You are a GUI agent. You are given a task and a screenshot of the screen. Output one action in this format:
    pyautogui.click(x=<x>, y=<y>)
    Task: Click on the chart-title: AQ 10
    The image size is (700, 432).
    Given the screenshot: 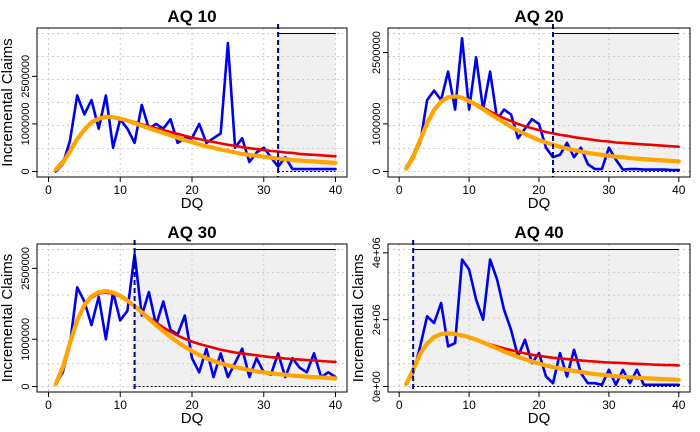 What is the action you would take?
    pyautogui.click(x=191, y=16)
    